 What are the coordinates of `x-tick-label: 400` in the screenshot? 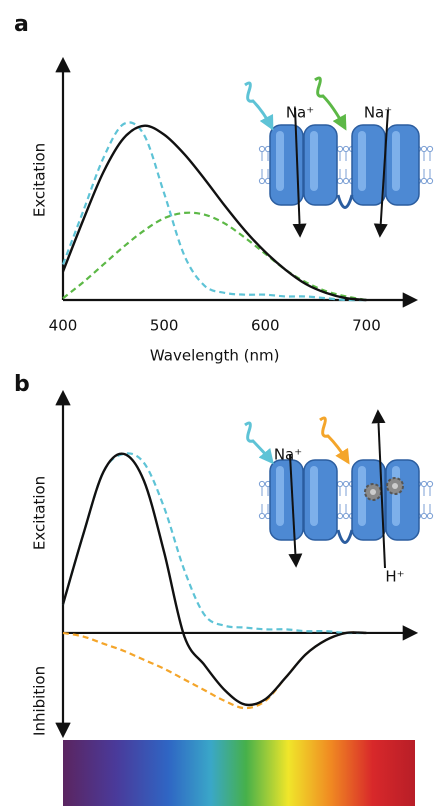 It's located at (63, 326).